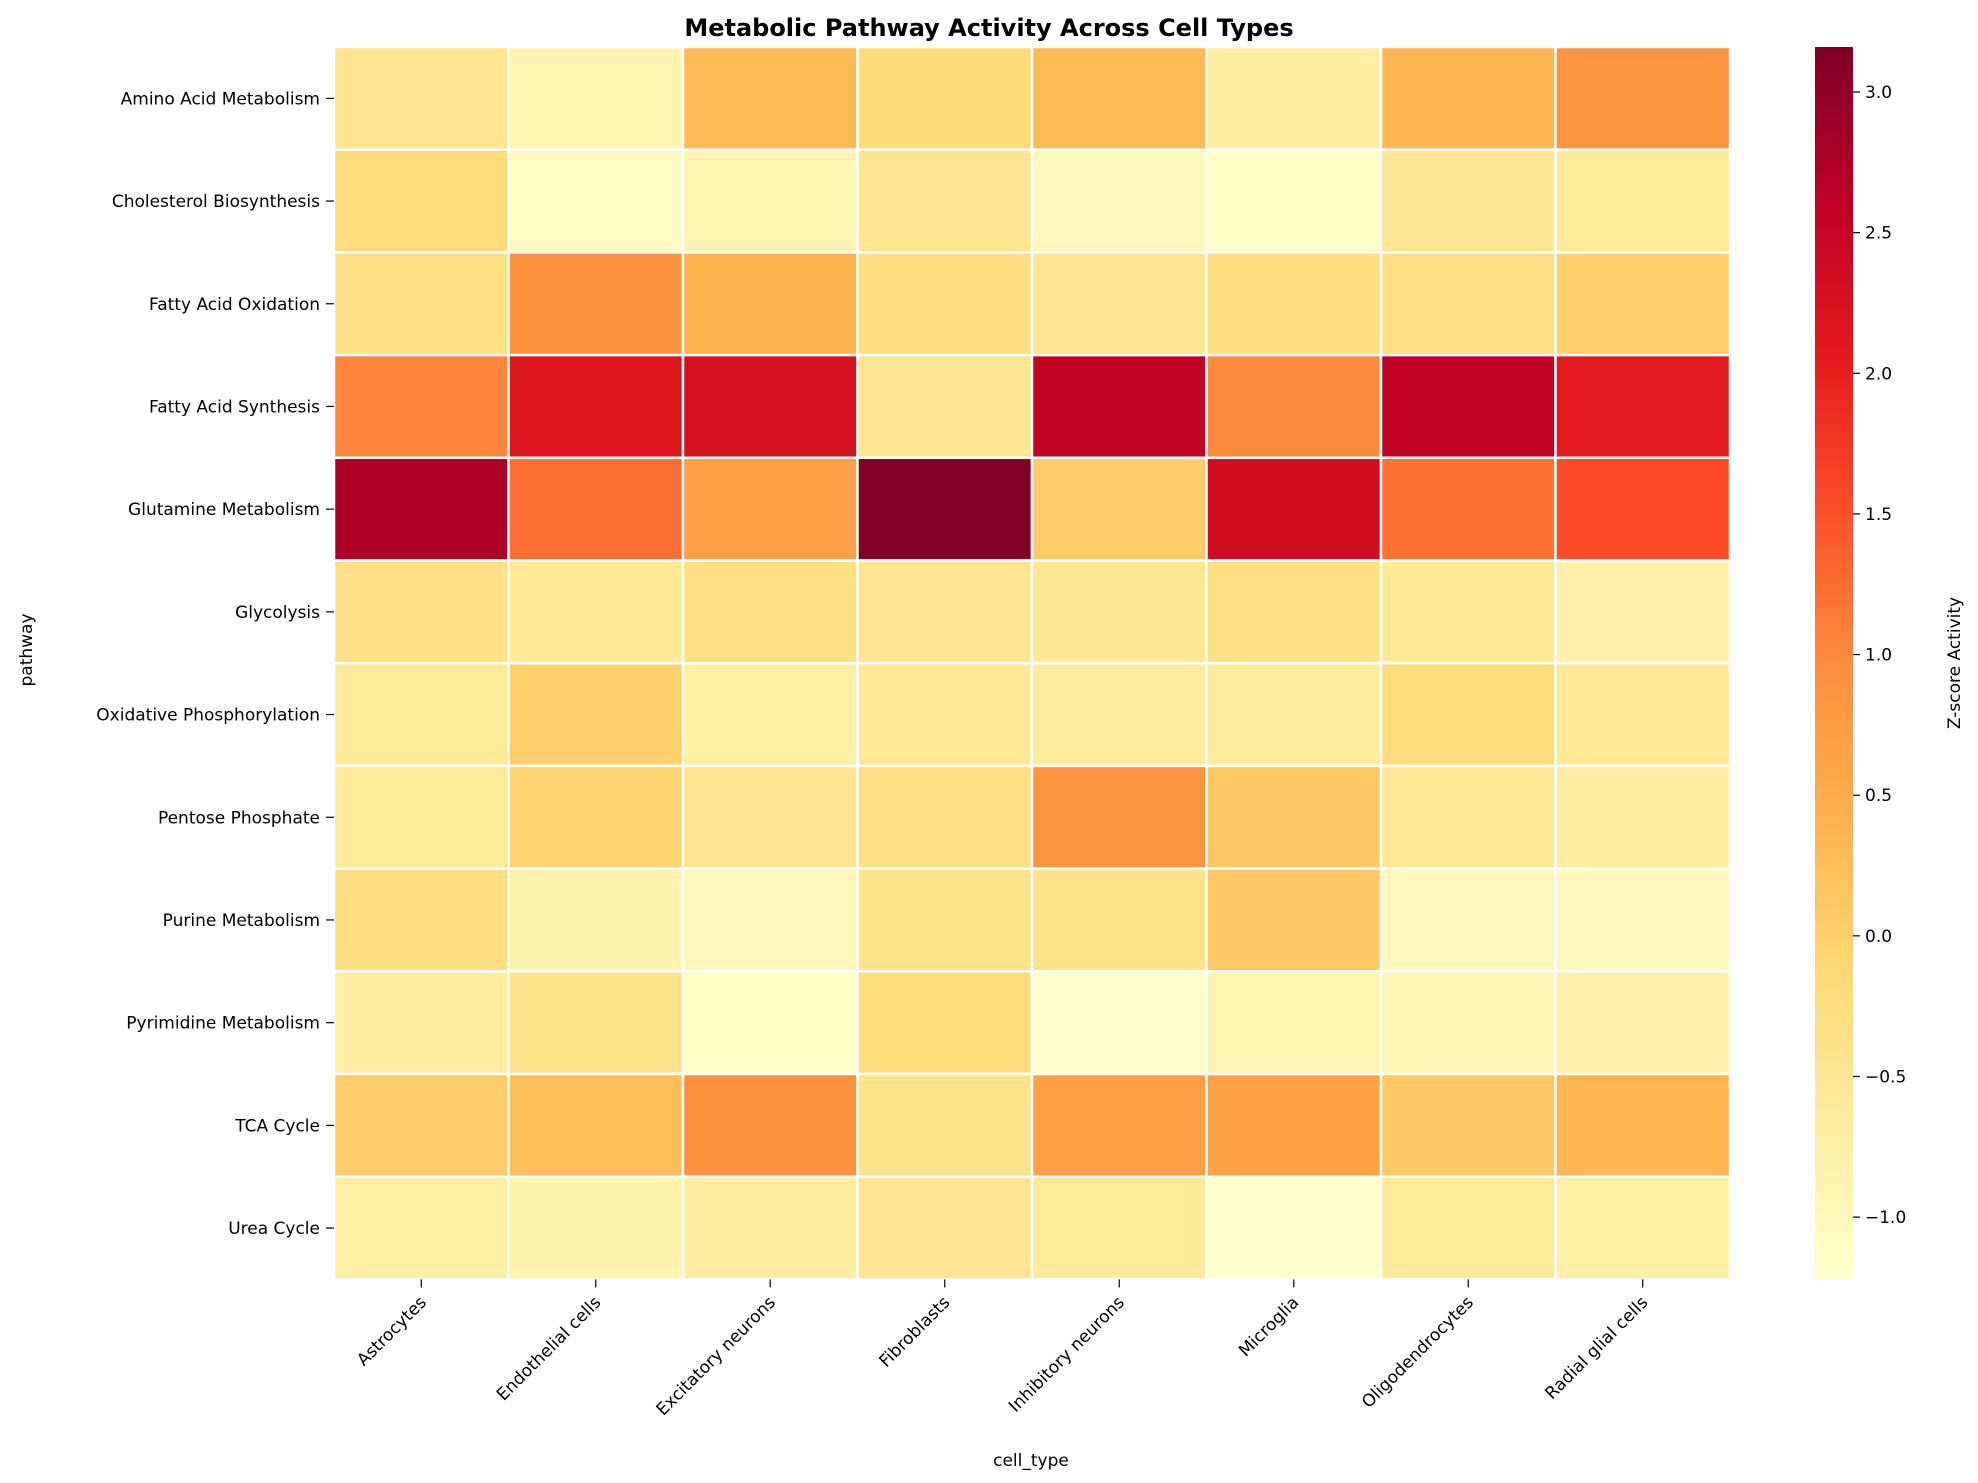 Image resolution: width=1978 pixels, height=1483 pixels. I want to click on x-axis-label: cell_type, so click(1031, 1461).